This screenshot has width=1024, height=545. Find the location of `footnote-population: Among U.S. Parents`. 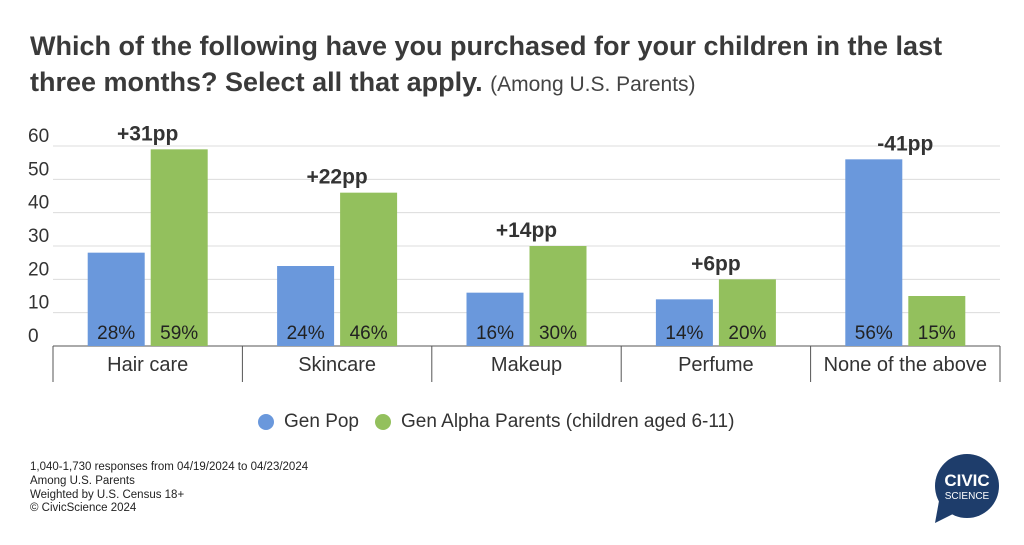

footnote-population: Among U.S. Parents is located at coordinates (82, 480).